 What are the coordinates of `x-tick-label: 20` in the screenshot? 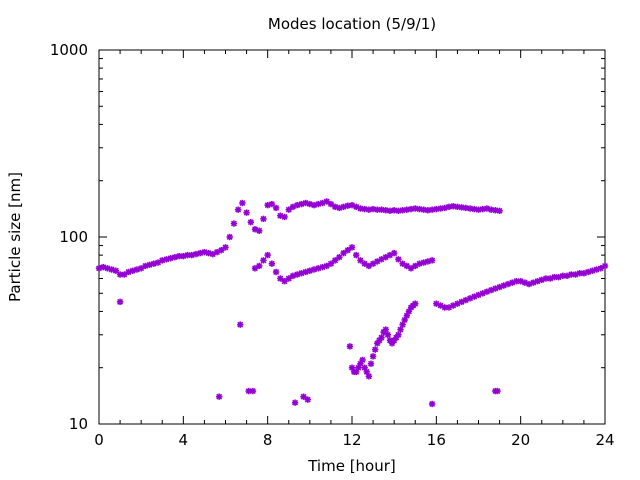 It's located at (520, 440).